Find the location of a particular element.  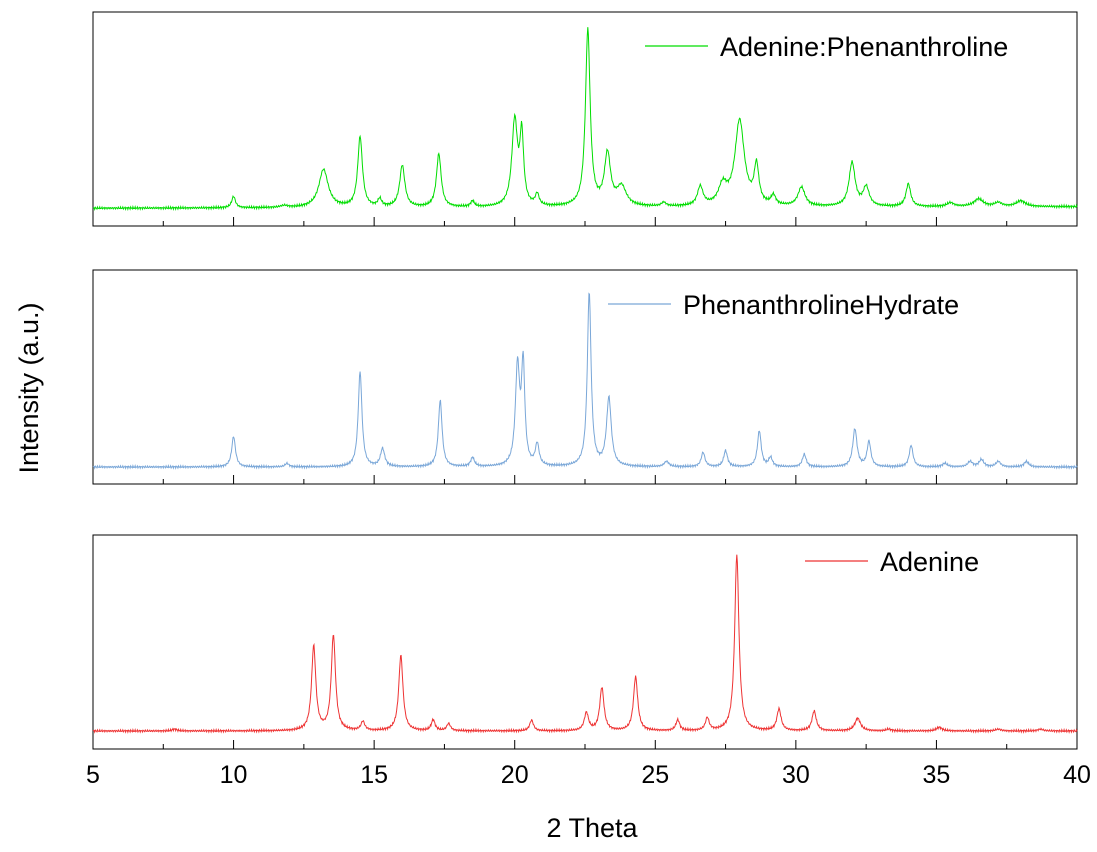

y-axis-label: Intensity (a.u.) is located at coordinates (29, 388).